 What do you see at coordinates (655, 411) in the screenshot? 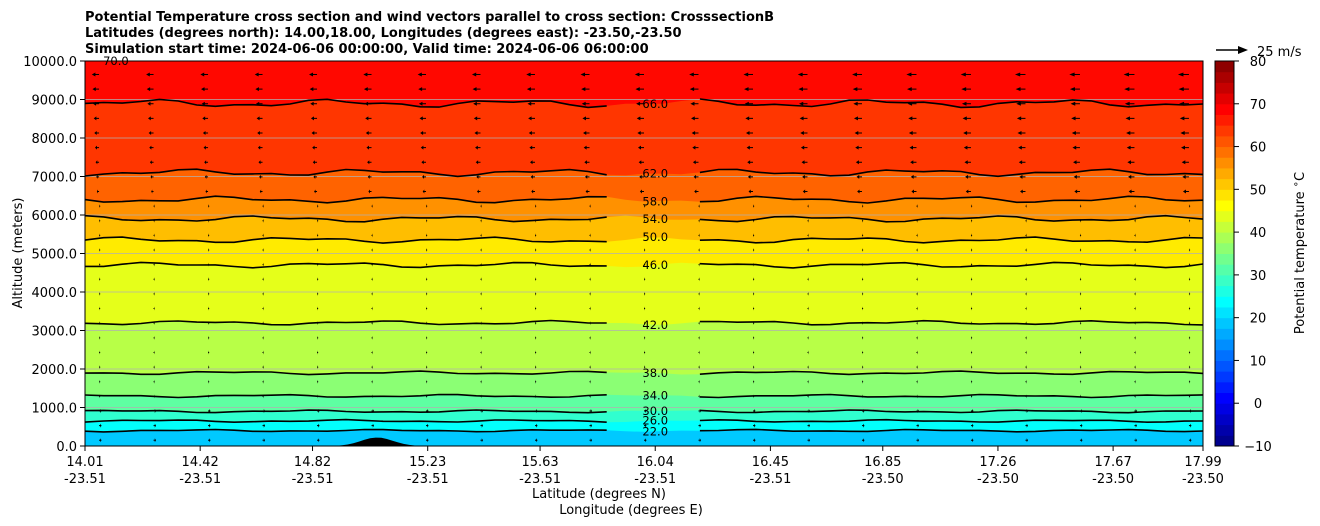
I see `contour-label: 30.0` at bounding box center [655, 411].